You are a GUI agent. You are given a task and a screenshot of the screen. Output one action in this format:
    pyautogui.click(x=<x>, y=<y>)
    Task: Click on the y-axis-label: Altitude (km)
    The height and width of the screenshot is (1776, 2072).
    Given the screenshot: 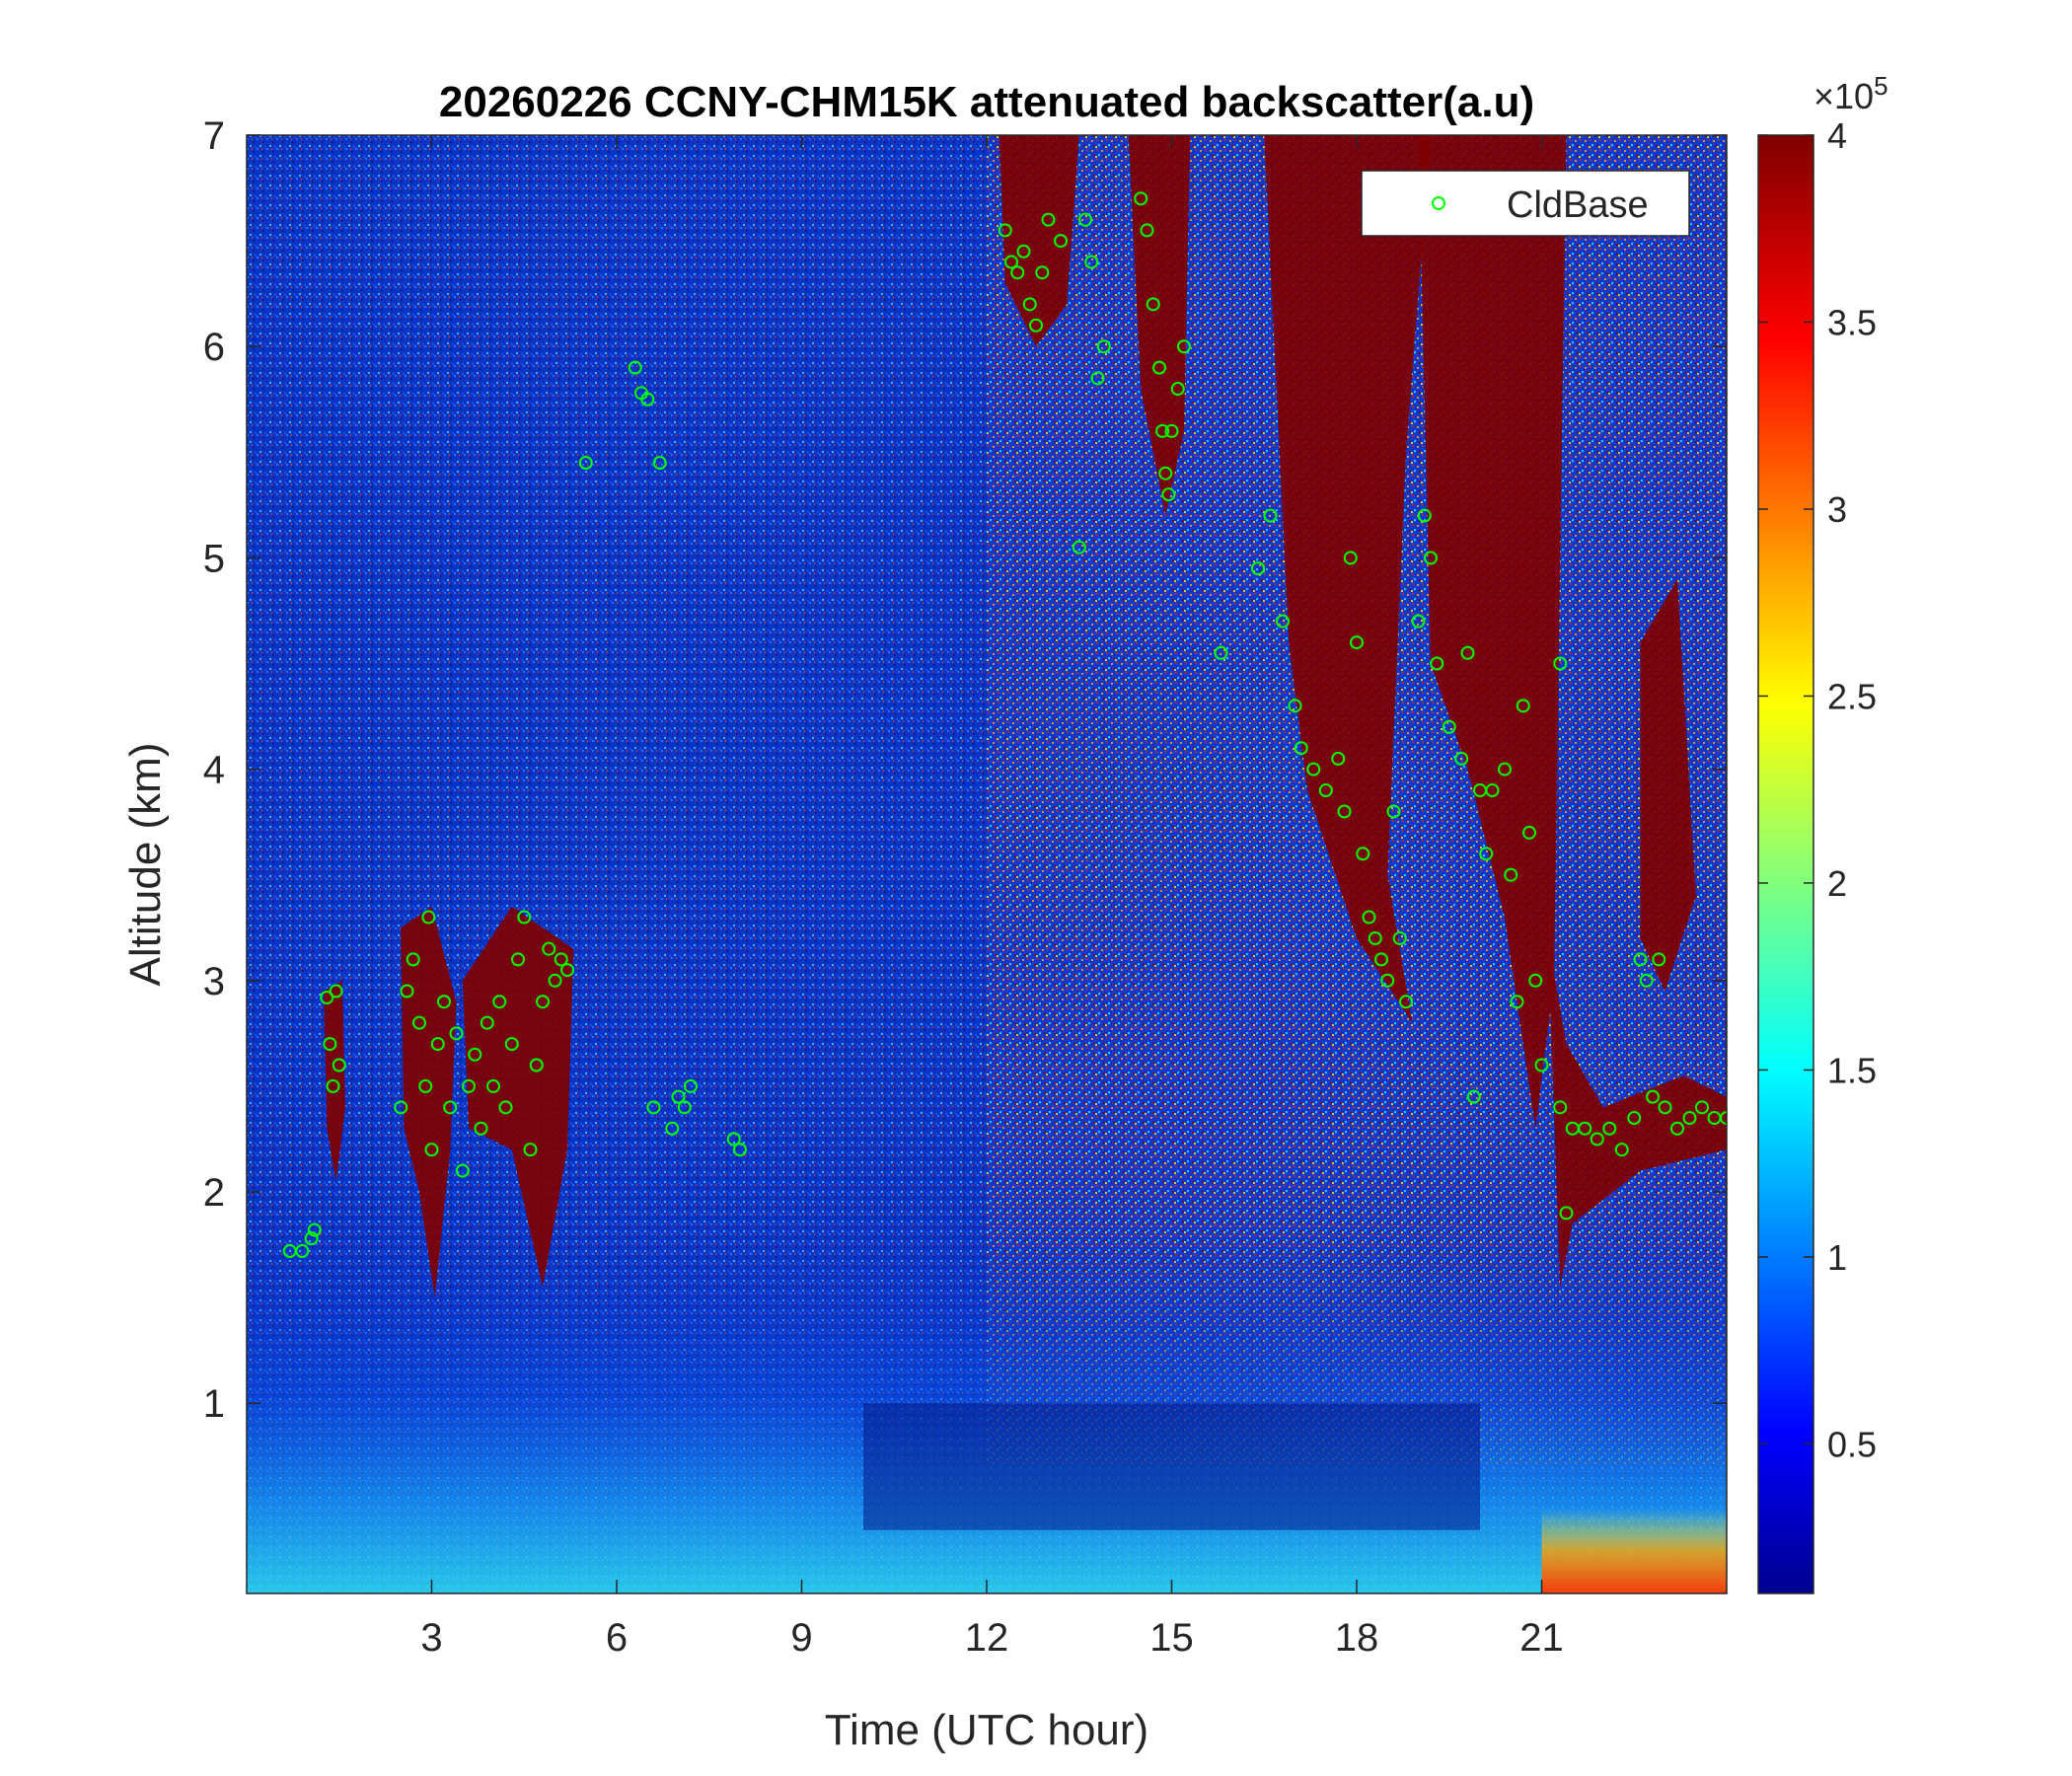 What is the action you would take?
    pyautogui.click(x=145, y=865)
    